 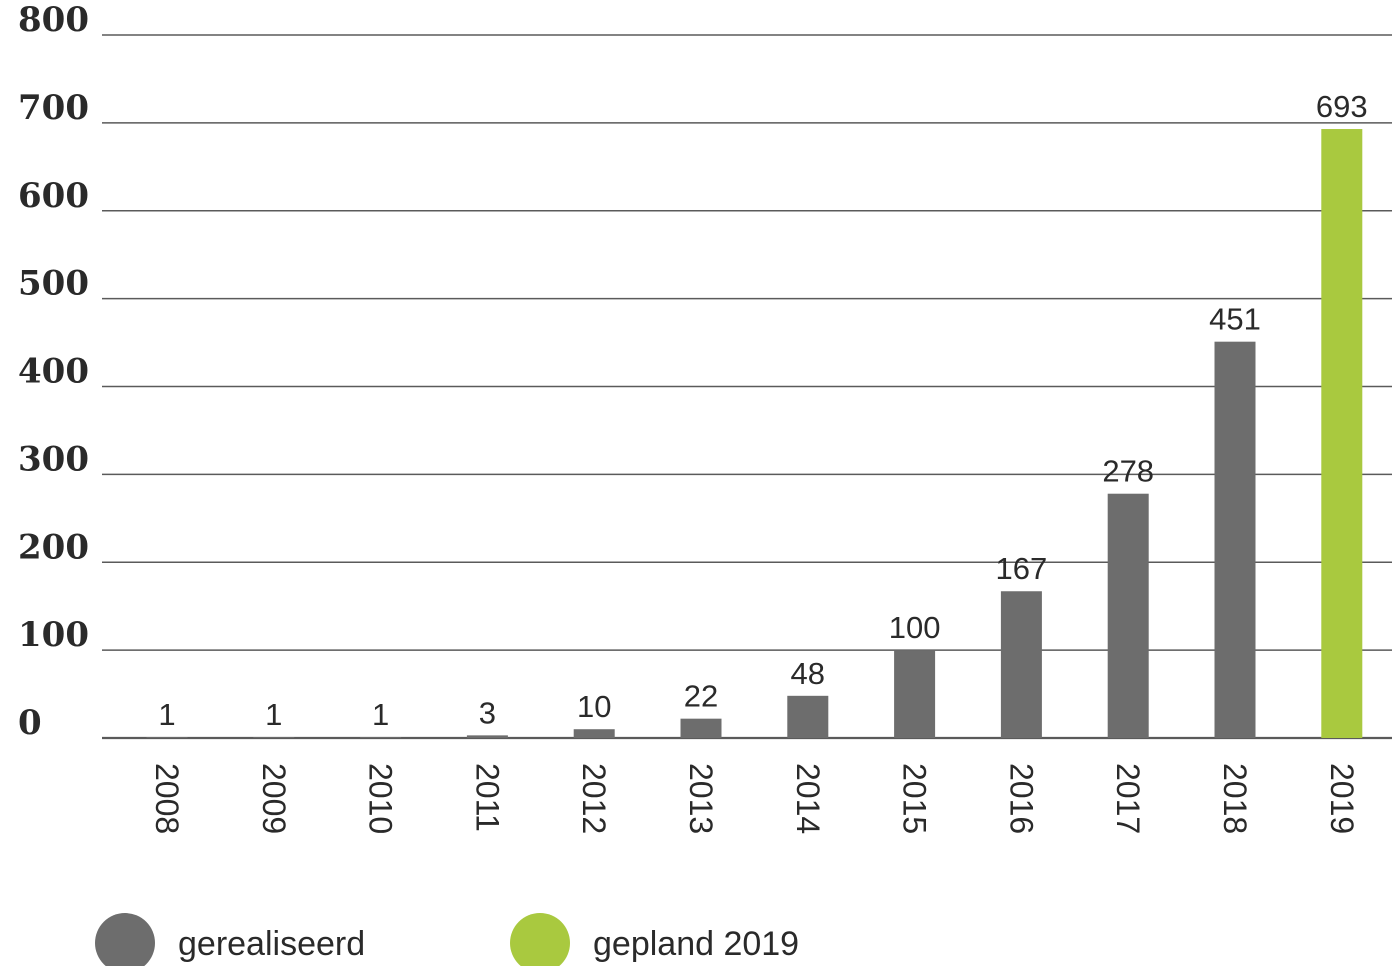 I want to click on bar-2013, so click(x=701, y=728).